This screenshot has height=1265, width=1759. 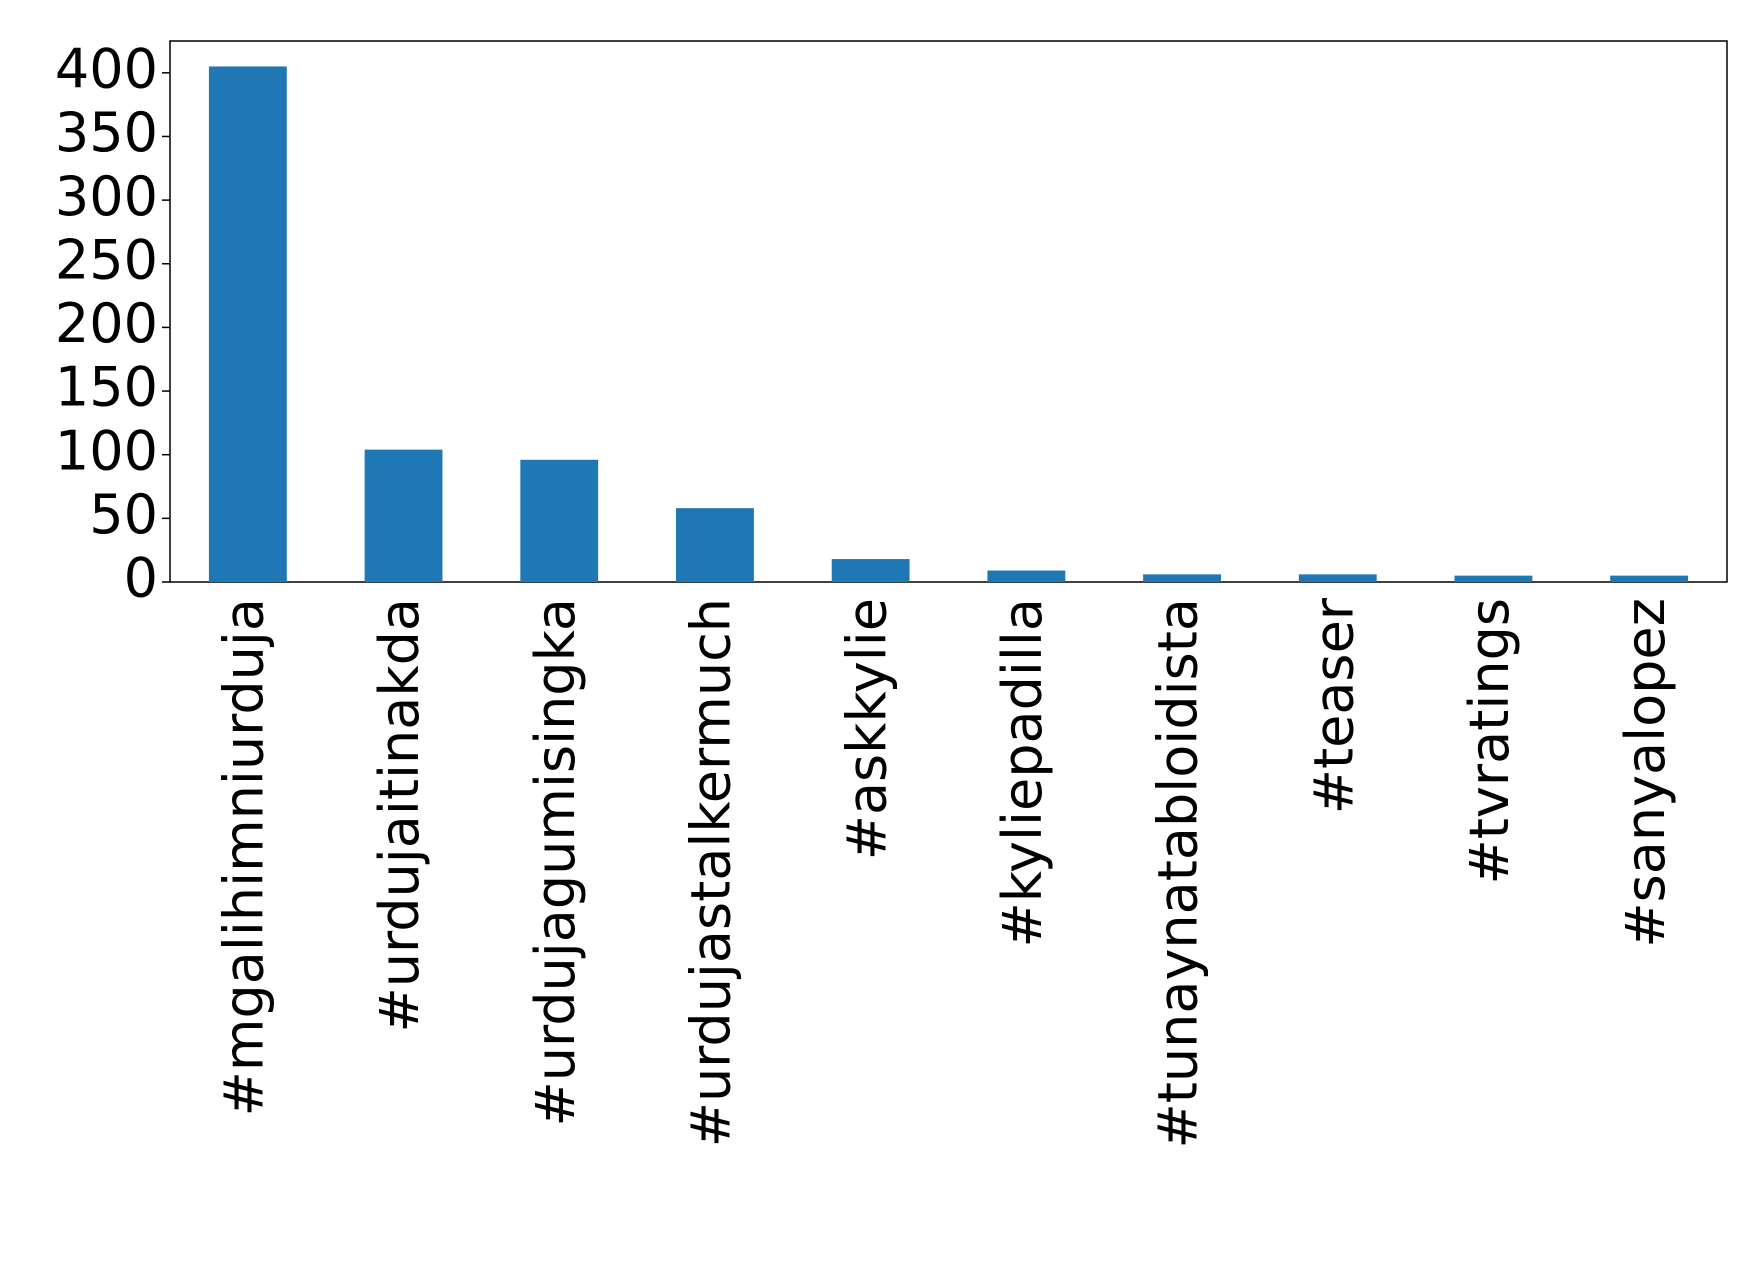 What do you see at coordinates (1333, 705) in the screenshot?
I see `x-tick-label: #teaser` at bounding box center [1333, 705].